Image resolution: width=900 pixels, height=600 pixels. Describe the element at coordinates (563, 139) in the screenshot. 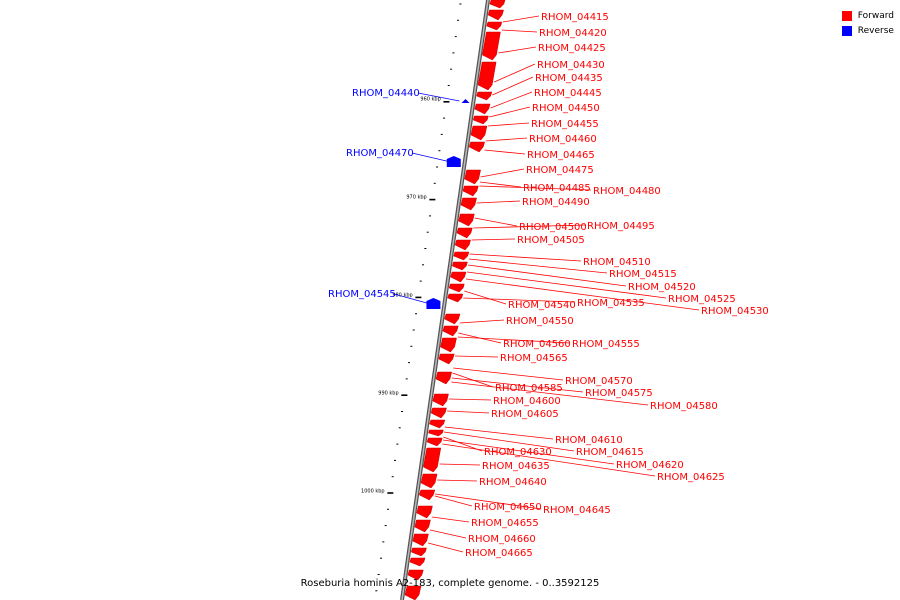

I see `forward-gene-label: RHOM_04460` at that location.